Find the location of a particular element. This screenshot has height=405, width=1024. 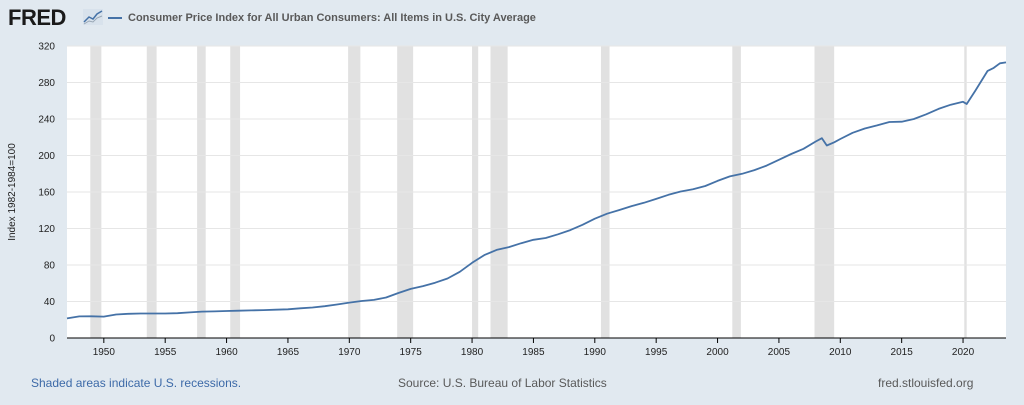

y-tick-label: 200 is located at coordinates (46, 156).